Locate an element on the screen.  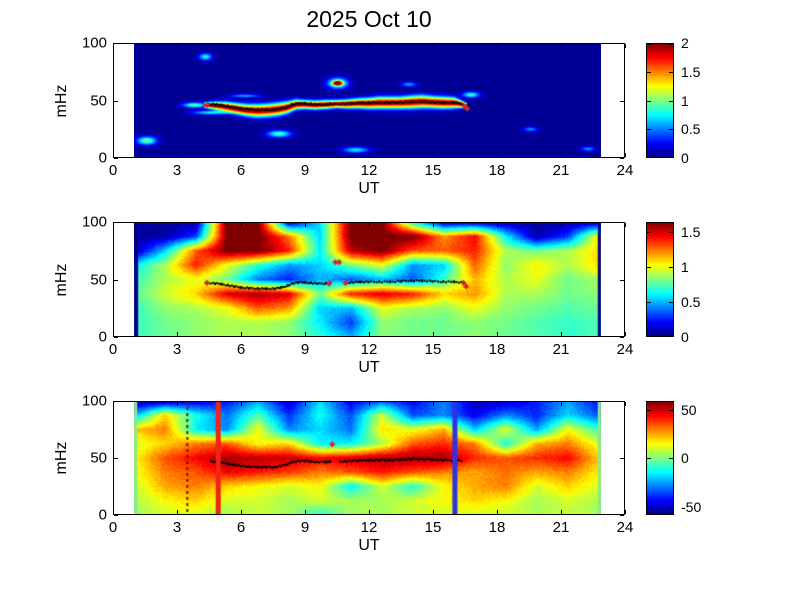
x-tick-label: 21 is located at coordinates (561, 349).